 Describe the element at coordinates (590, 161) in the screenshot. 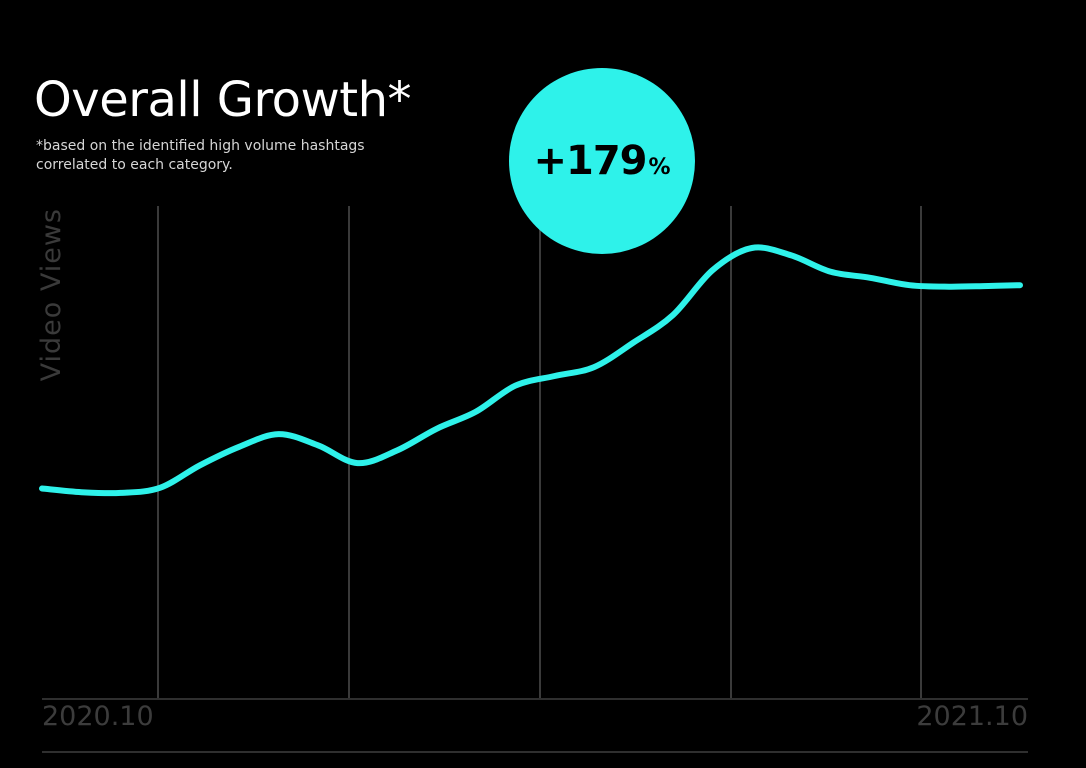

I see `growth-value: +179` at that location.